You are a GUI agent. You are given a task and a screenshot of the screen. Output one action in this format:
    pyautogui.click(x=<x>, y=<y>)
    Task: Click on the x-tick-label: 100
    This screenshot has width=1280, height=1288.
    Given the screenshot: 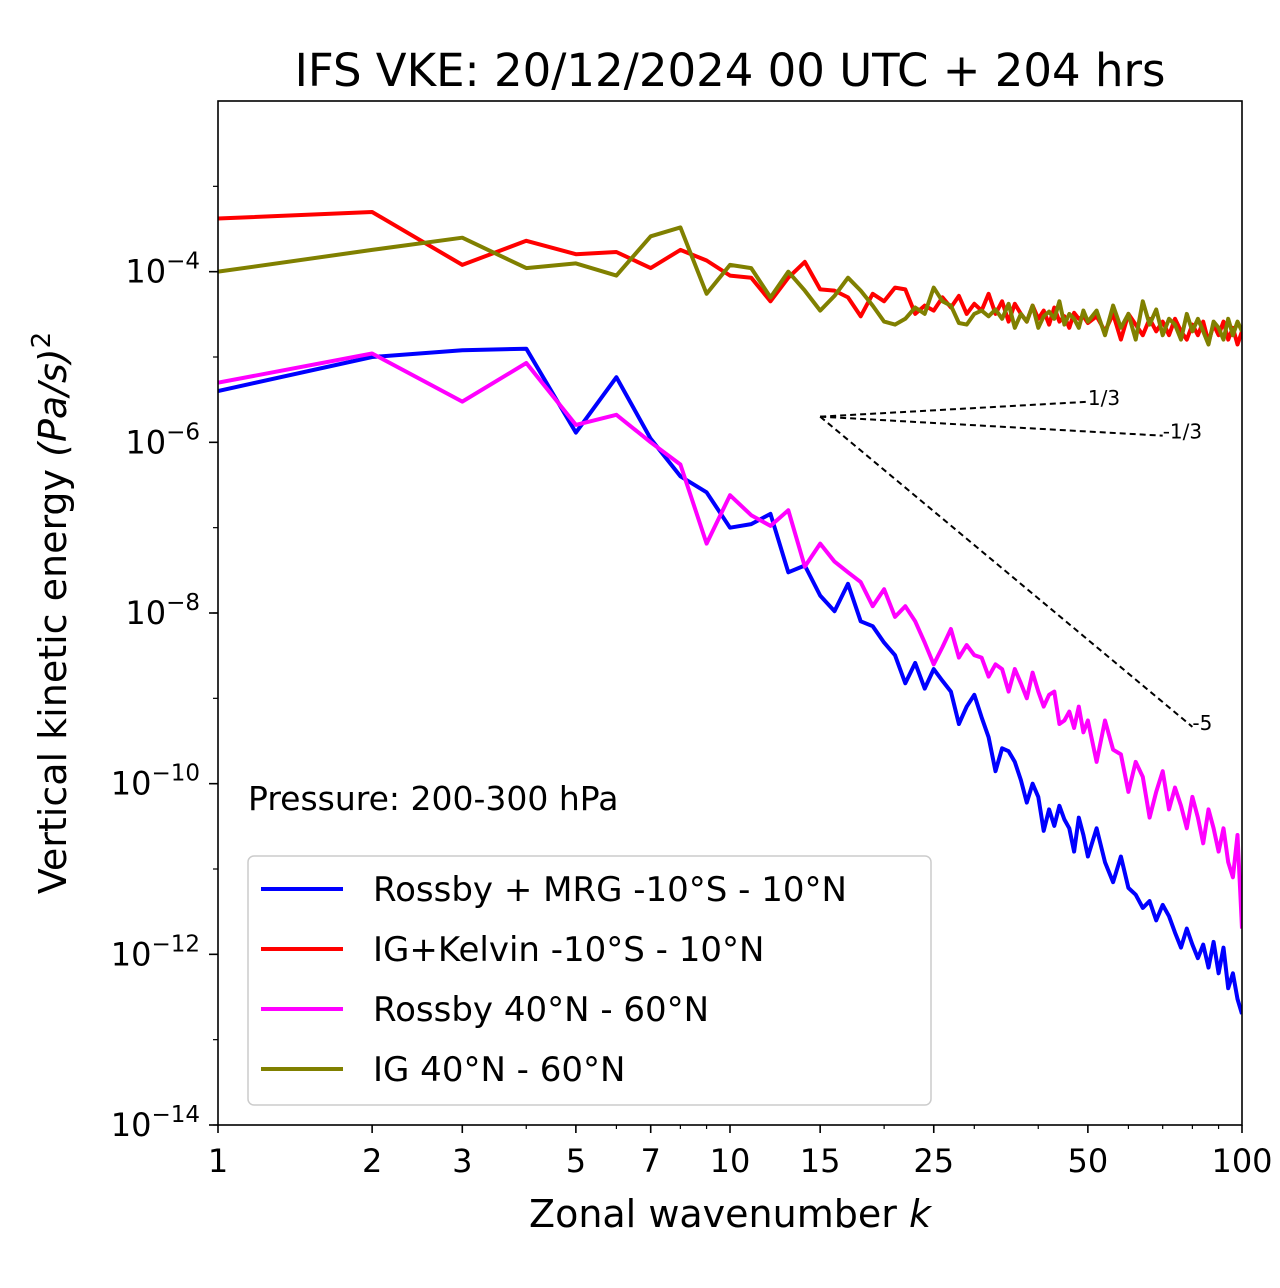 What is the action you would take?
    pyautogui.click(x=1241, y=1161)
    